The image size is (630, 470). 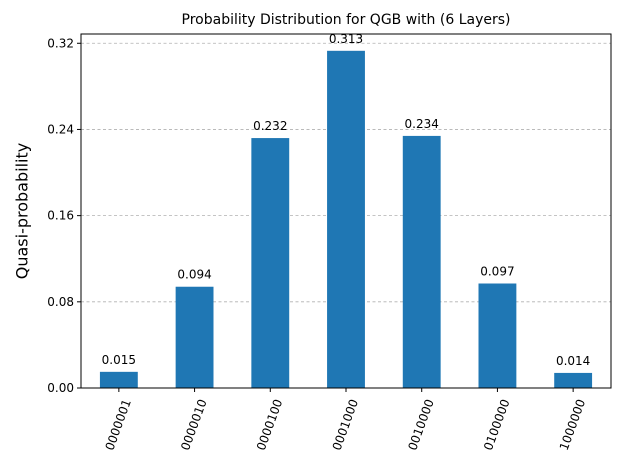 I want to click on data-label-0100000: 0.097, so click(x=497, y=272).